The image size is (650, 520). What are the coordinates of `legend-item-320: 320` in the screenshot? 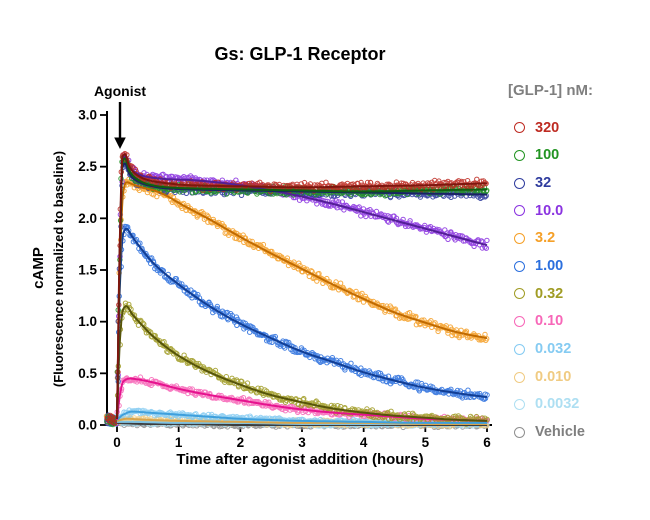 It's located at (578, 128).